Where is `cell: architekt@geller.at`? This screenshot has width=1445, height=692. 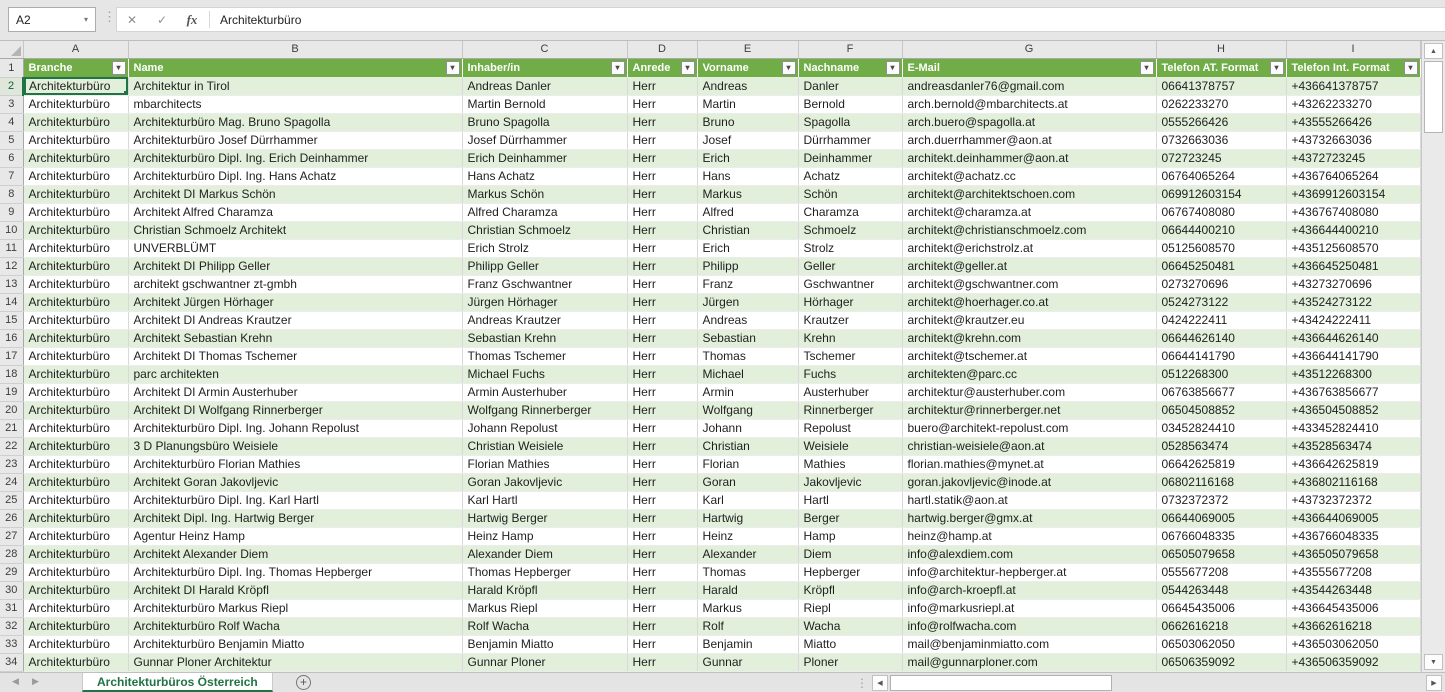 cell: architekt@geller.at is located at coordinates (1029, 266).